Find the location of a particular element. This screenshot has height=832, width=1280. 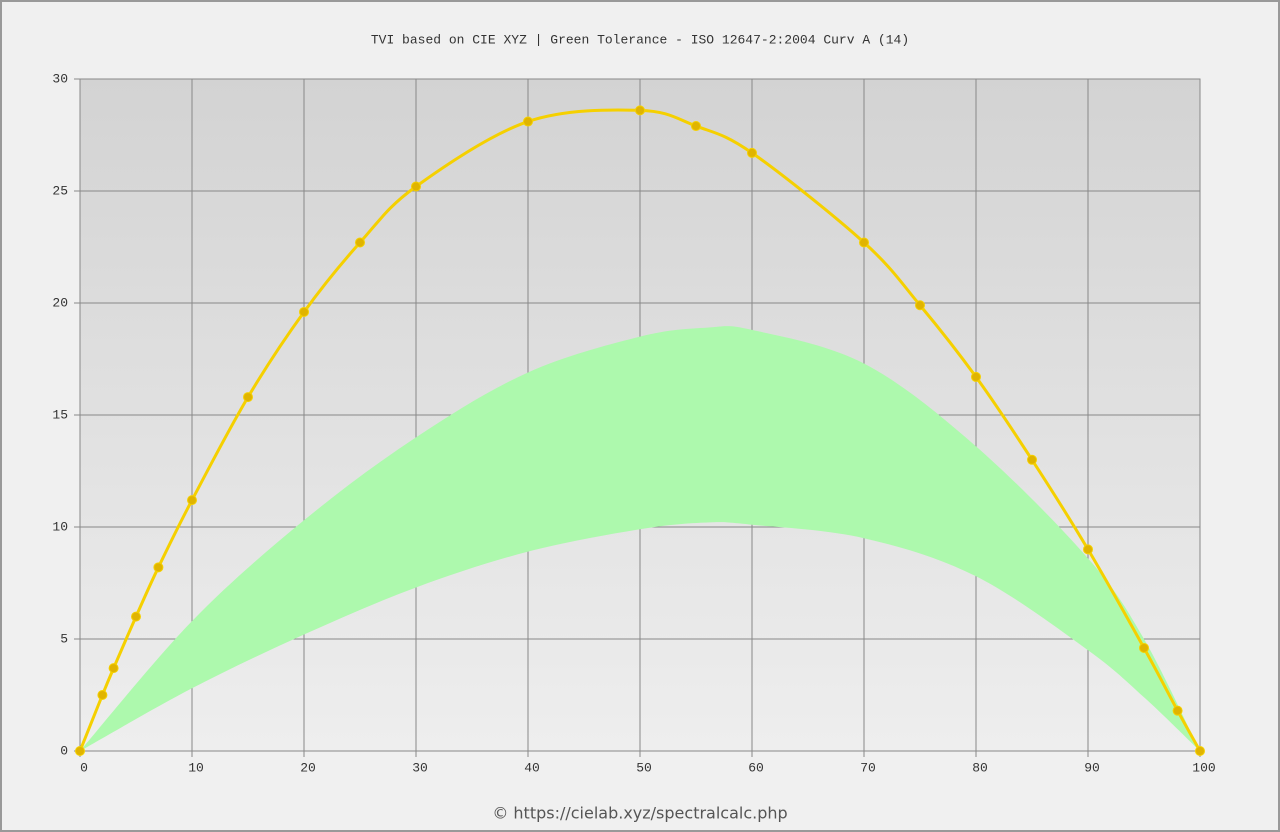

x-tick-label: 0 is located at coordinates (84, 767).